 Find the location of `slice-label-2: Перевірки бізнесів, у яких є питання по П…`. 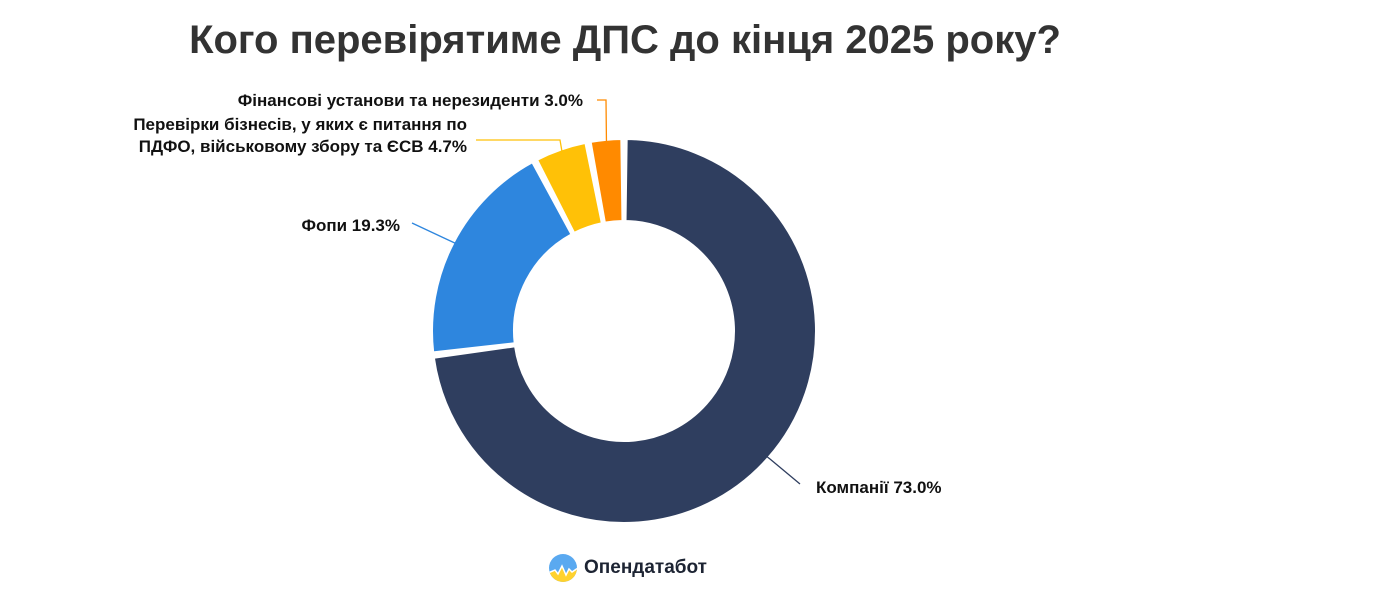

slice-label-2: Перевірки бізнесів, у яких є питання по П… is located at coordinates (300, 135).